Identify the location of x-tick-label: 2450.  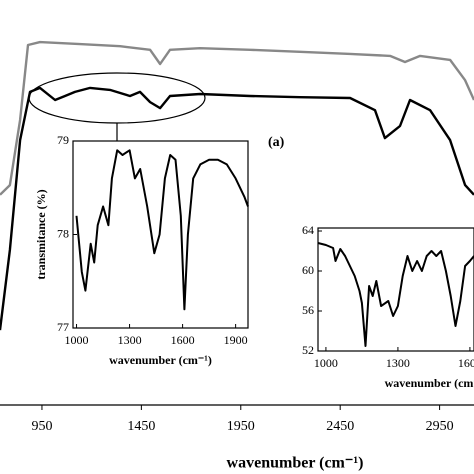
(340, 426).